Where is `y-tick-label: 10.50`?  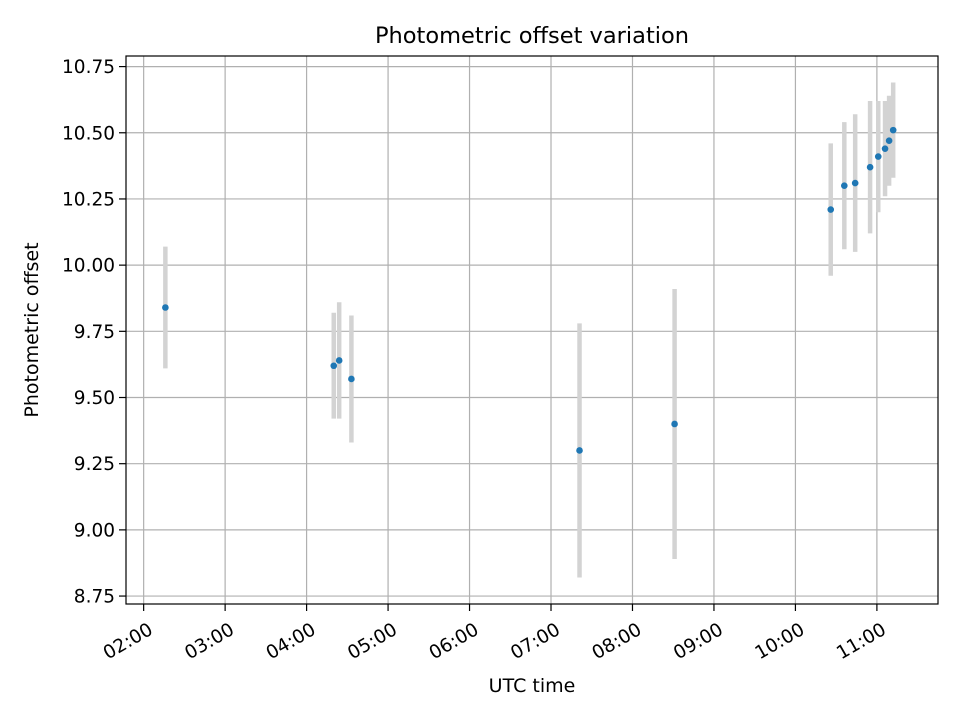
y-tick-label: 10.50 is located at coordinates (88, 133).